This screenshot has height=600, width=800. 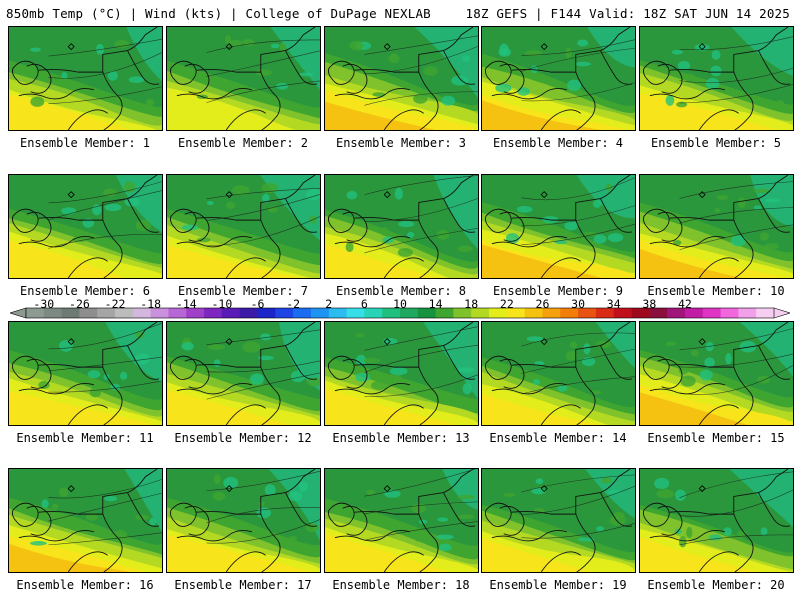 I want to click on colorbar-tick-label: 14, so click(x=435, y=304).